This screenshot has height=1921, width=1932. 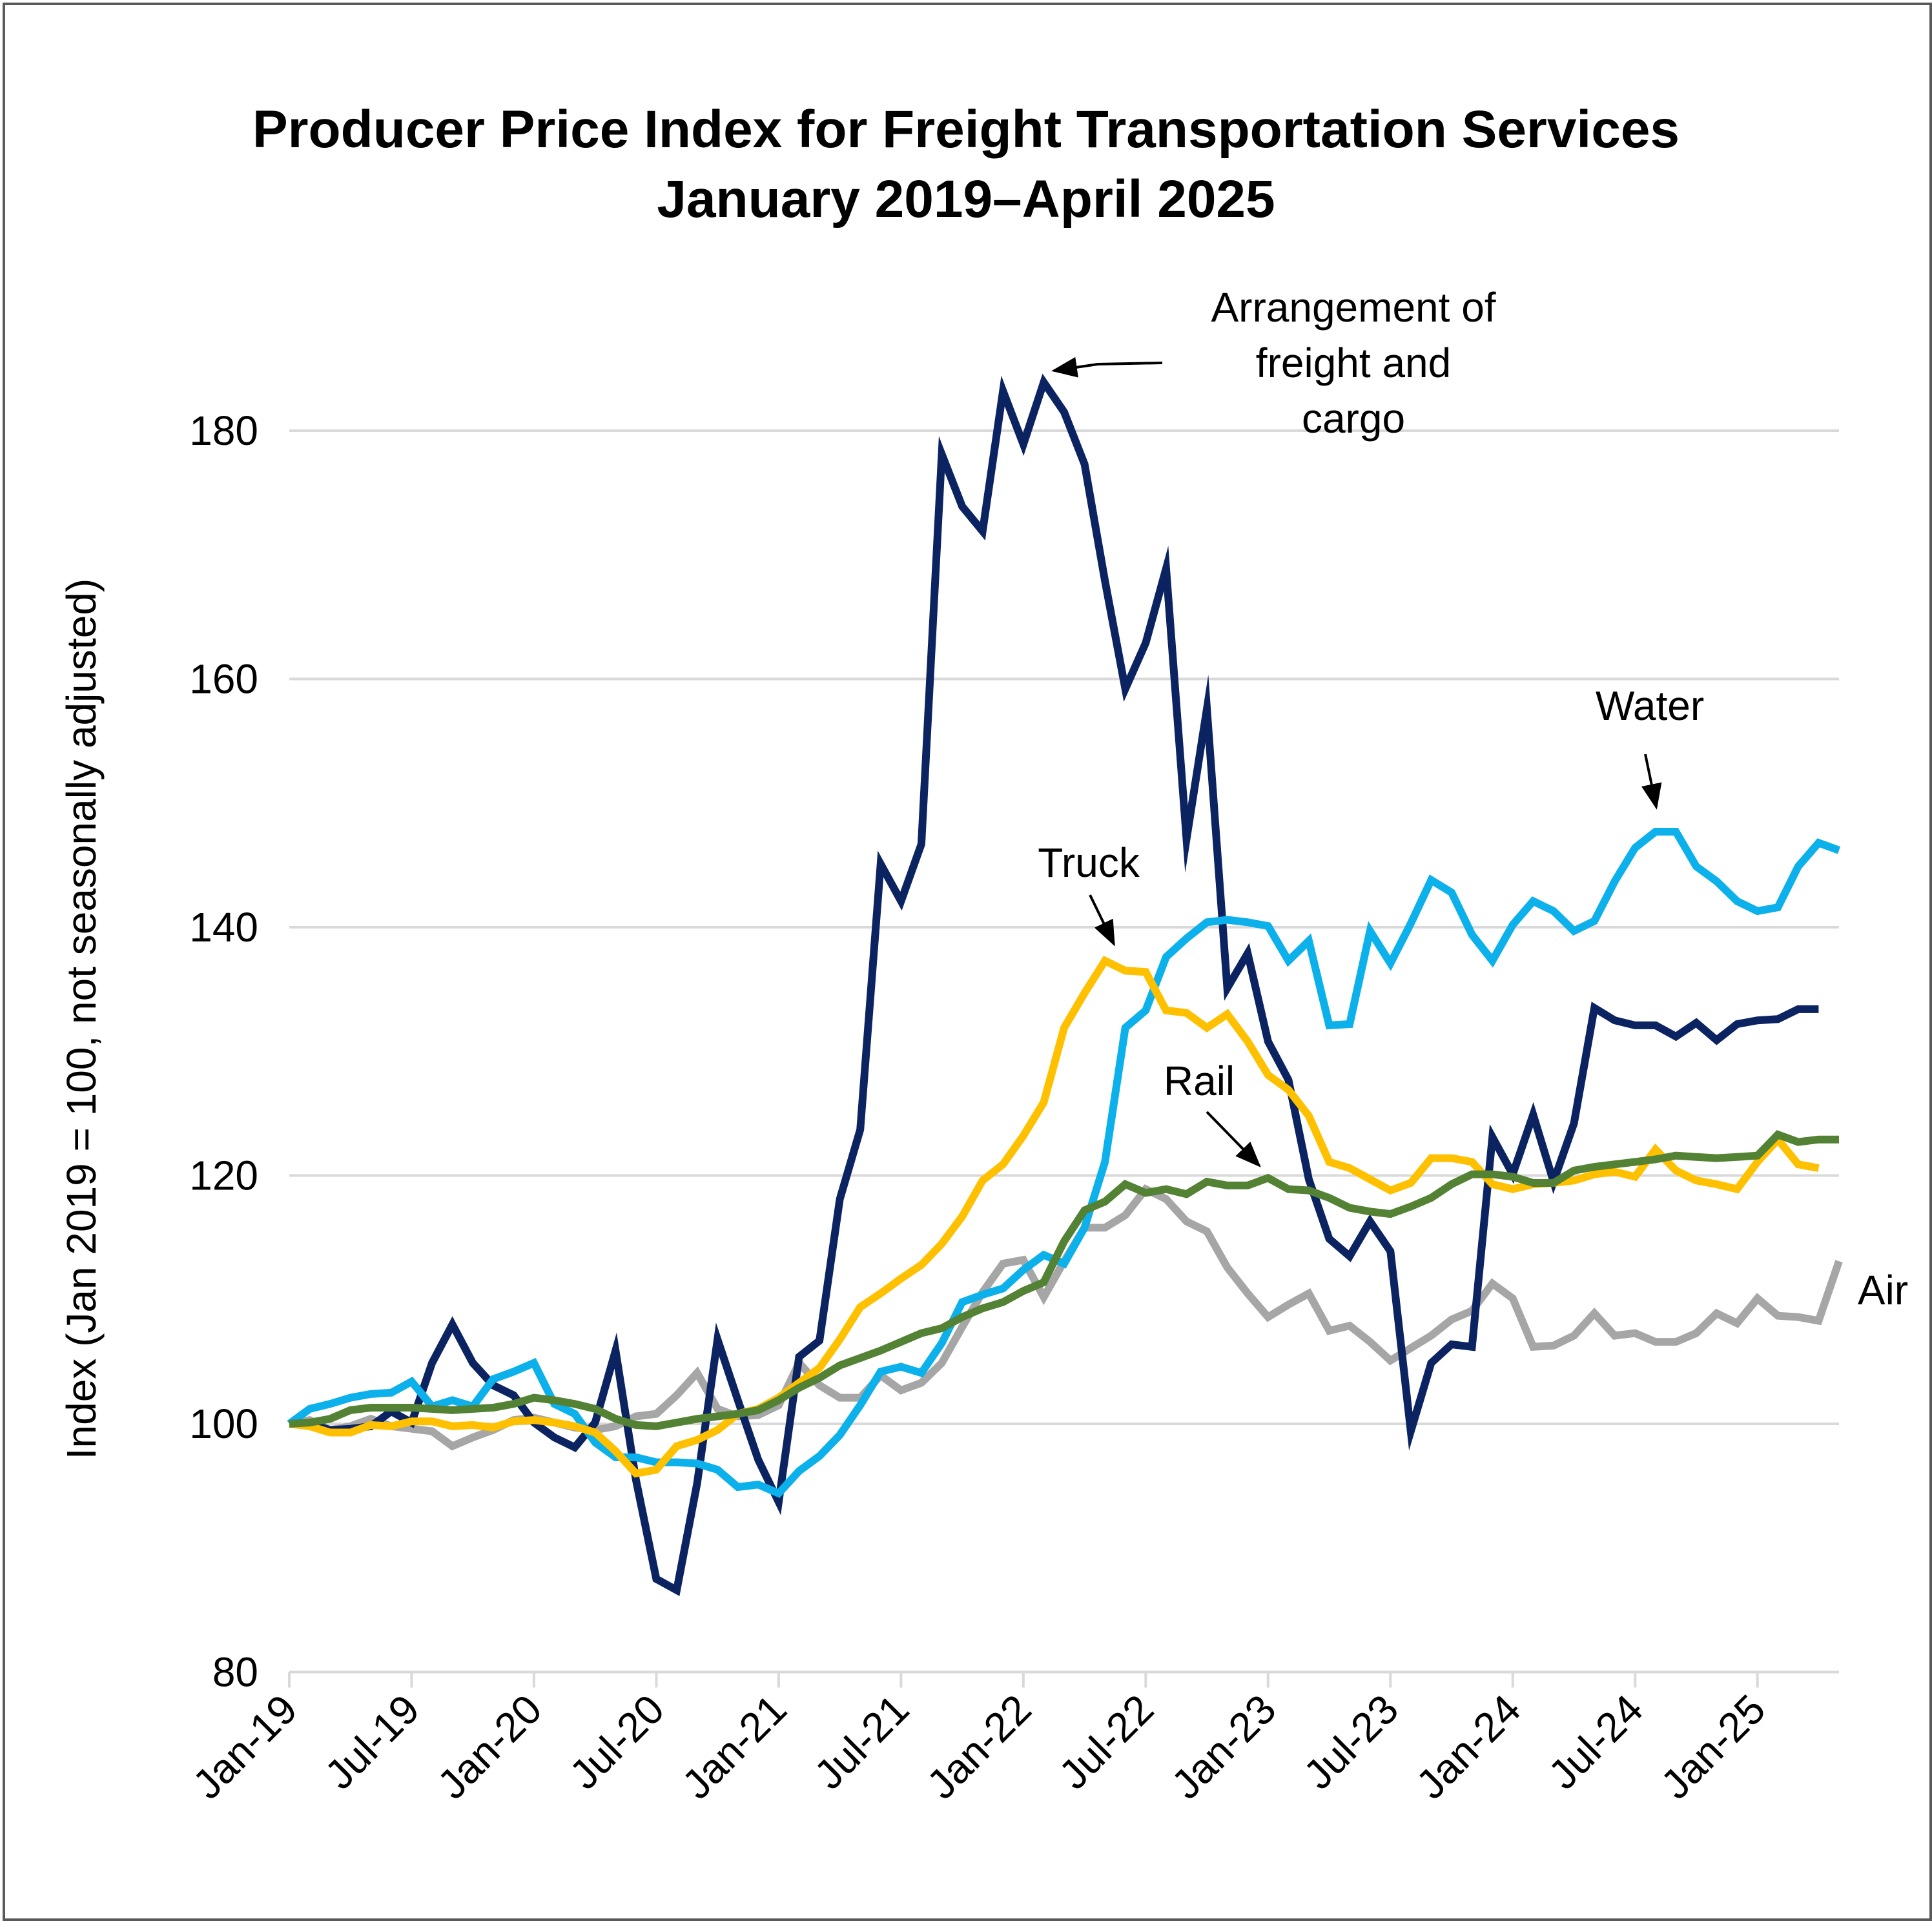 I want to click on annotation-water: Water, so click(x=1650, y=746).